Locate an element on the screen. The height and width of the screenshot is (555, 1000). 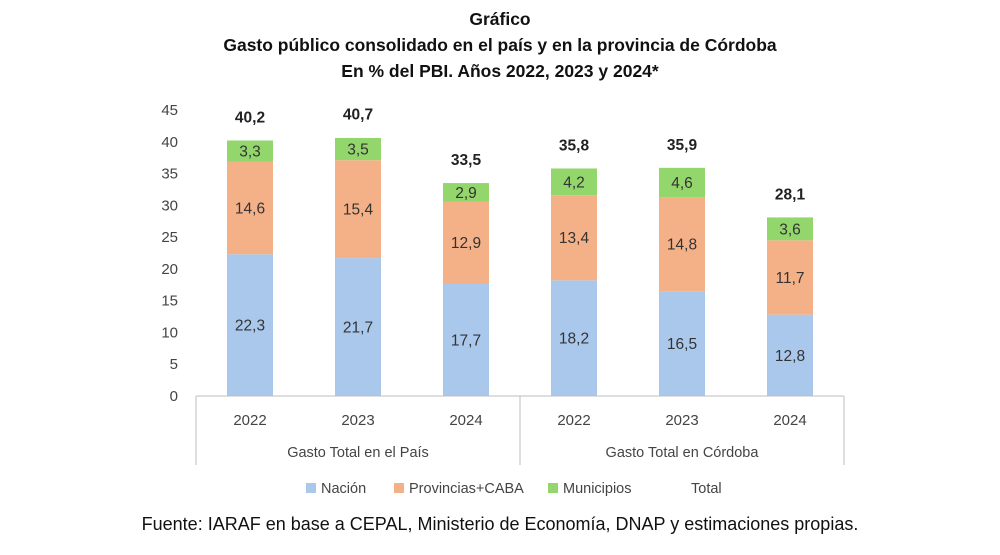
legend-label-total: Total is located at coordinates (706, 489).